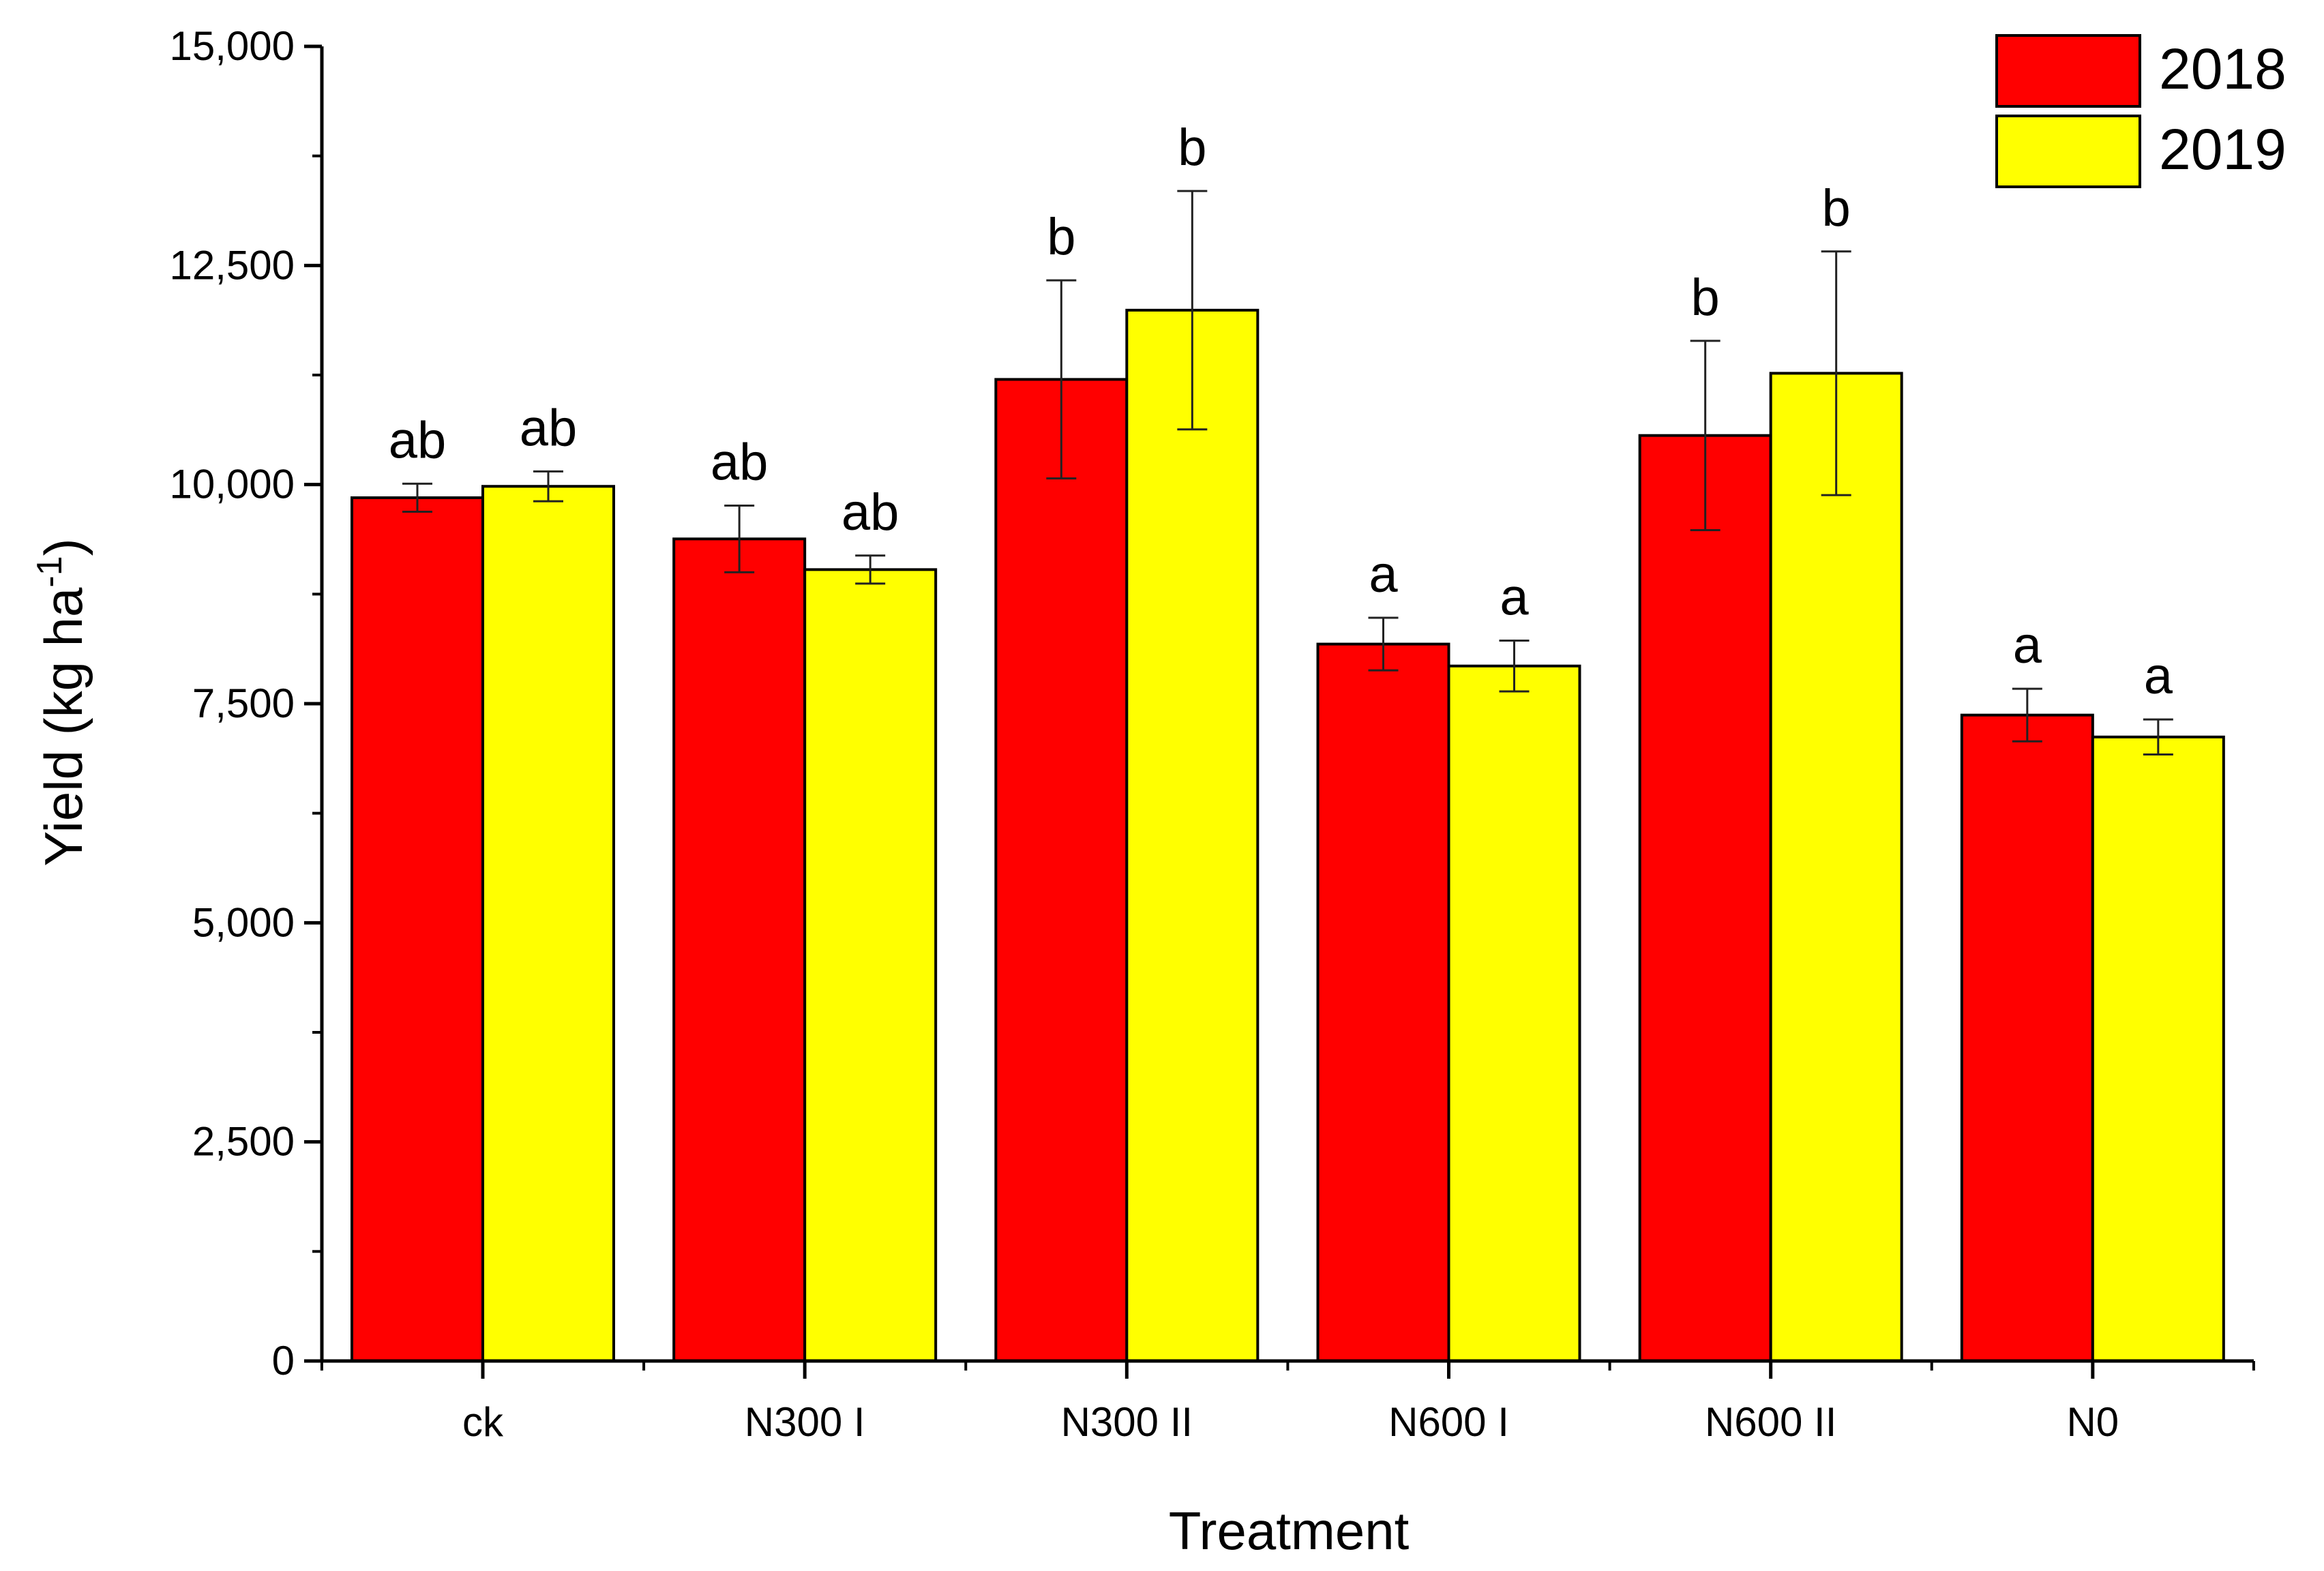 Image resolution: width=2324 pixels, height=1571 pixels. What do you see at coordinates (1289, 1531) in the screenshot?
I see `x-axis-title: Treatment` at bounding box center [1289, 1531].